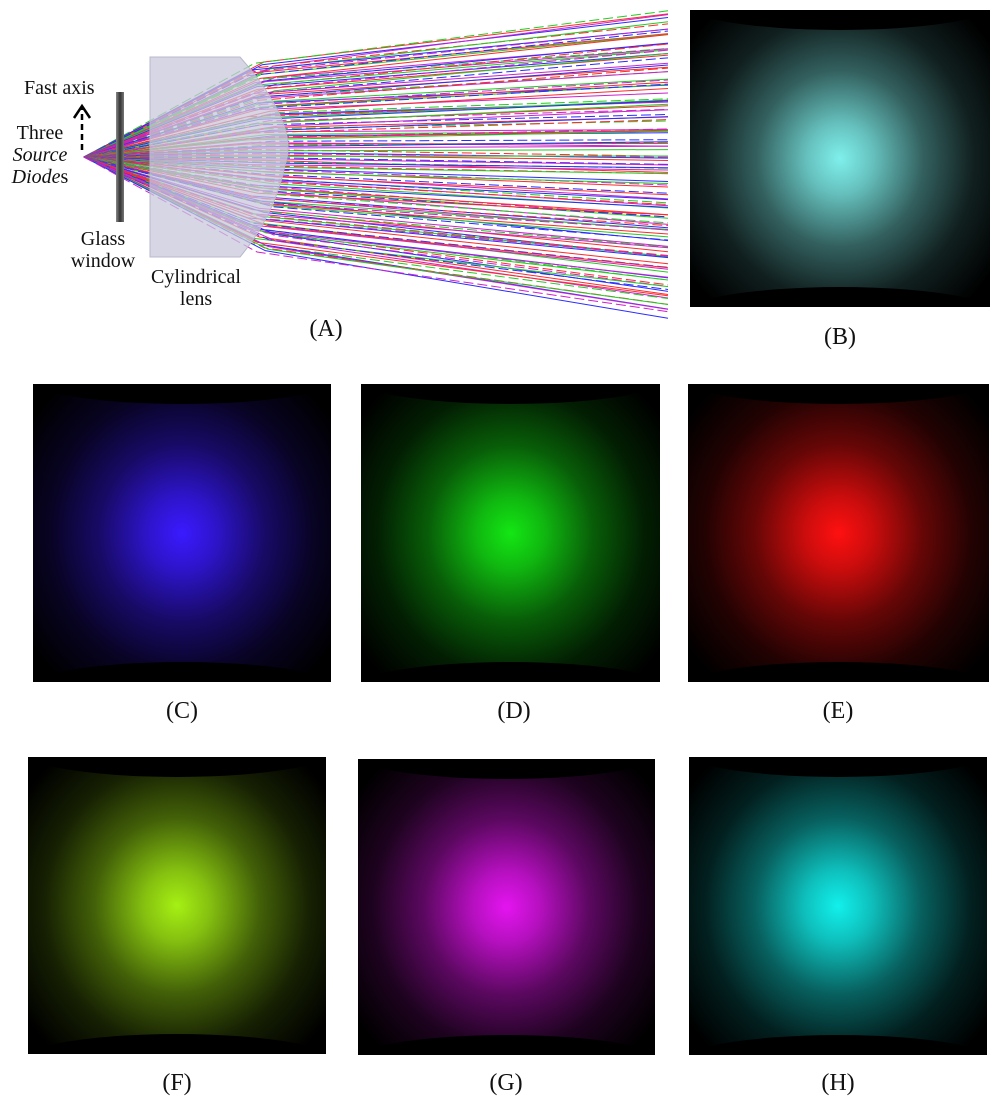  I want to click on spot-g-glow, so click(506, 907).